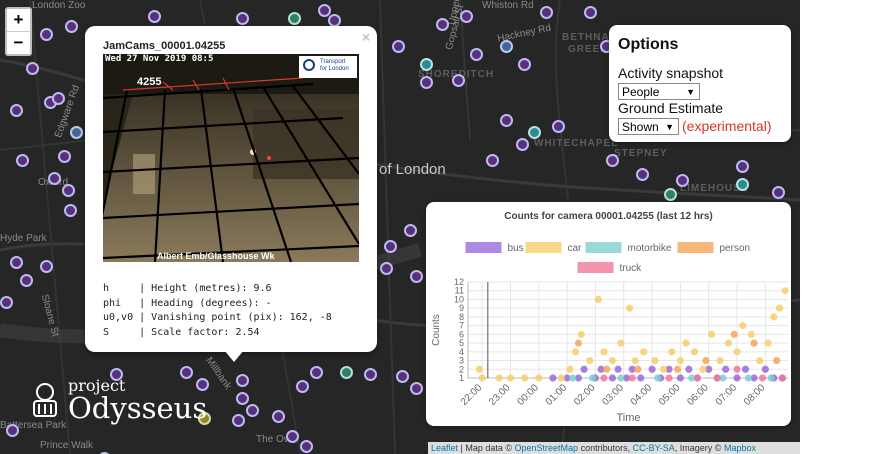 The image size is (883, 454). I want to click on popup-close-button: ×, so click(365, 37).